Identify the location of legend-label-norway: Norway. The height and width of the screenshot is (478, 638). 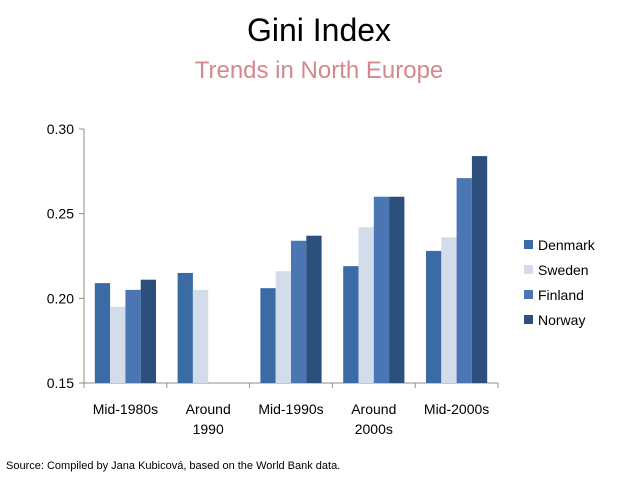
(561, 320).